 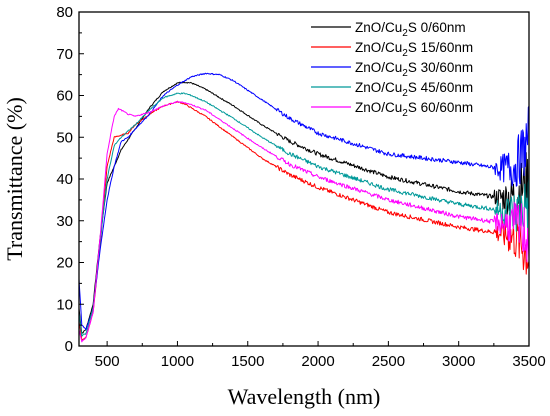 I want to click on y-tick-label: 0, so click(x=69, y=346).